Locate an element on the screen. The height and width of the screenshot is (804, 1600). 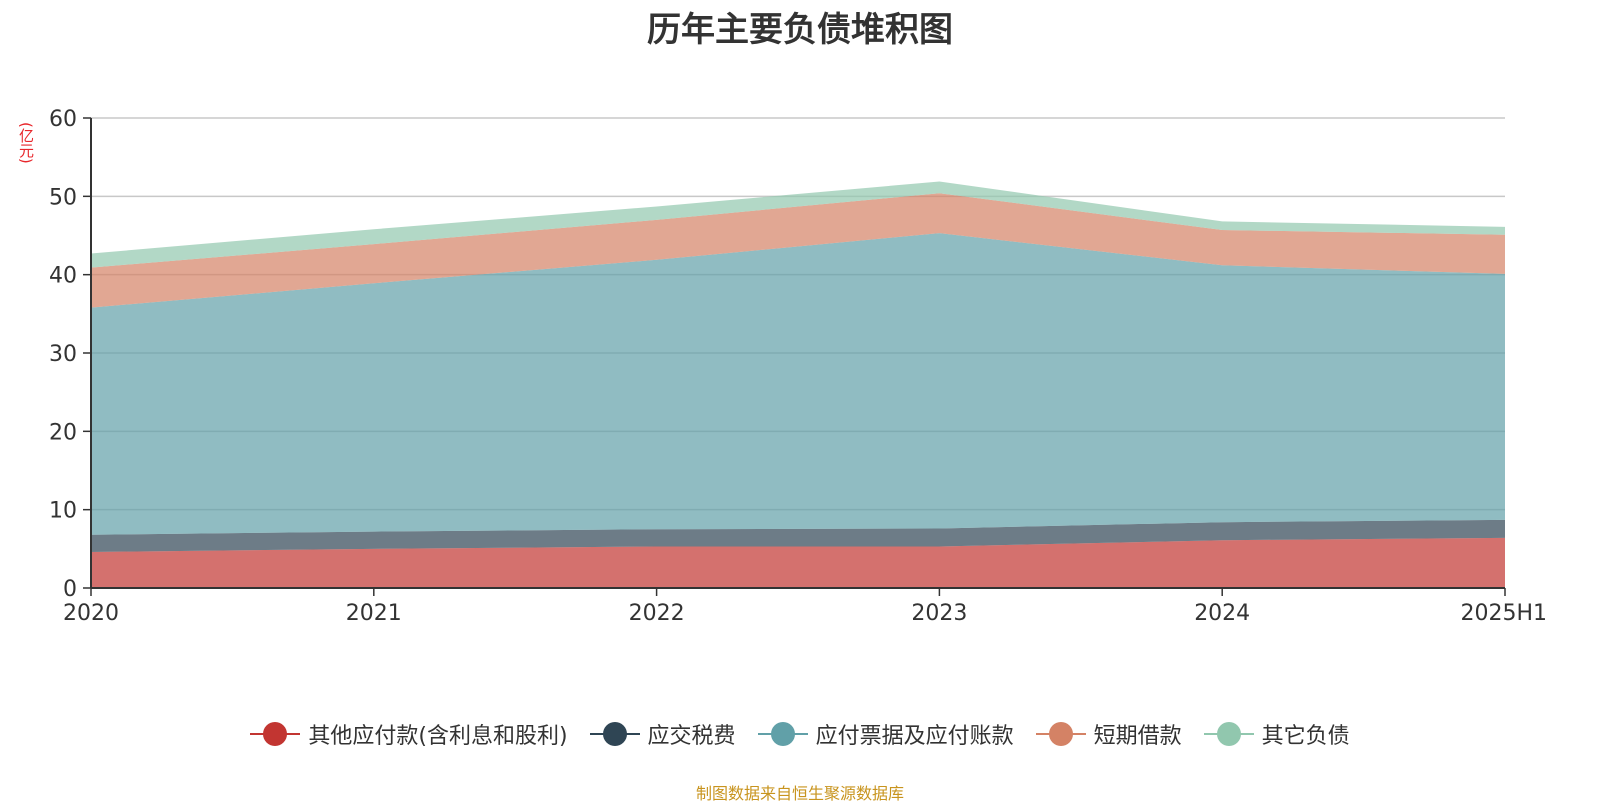
x-tick-label-0: 2020 is located at coordinates (91, 613).